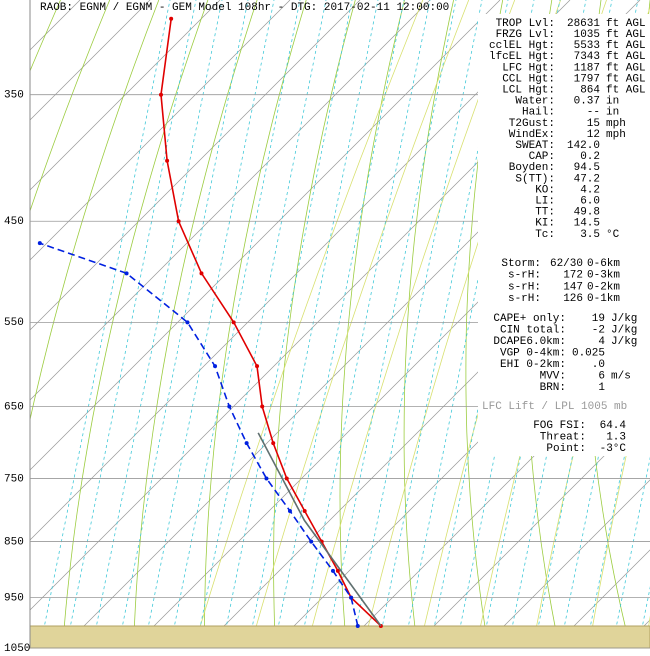  What do you see at coordinates (532, 168) in the screenshot?
I see `param-label: Boyden:` at bounding box center [532, 168].